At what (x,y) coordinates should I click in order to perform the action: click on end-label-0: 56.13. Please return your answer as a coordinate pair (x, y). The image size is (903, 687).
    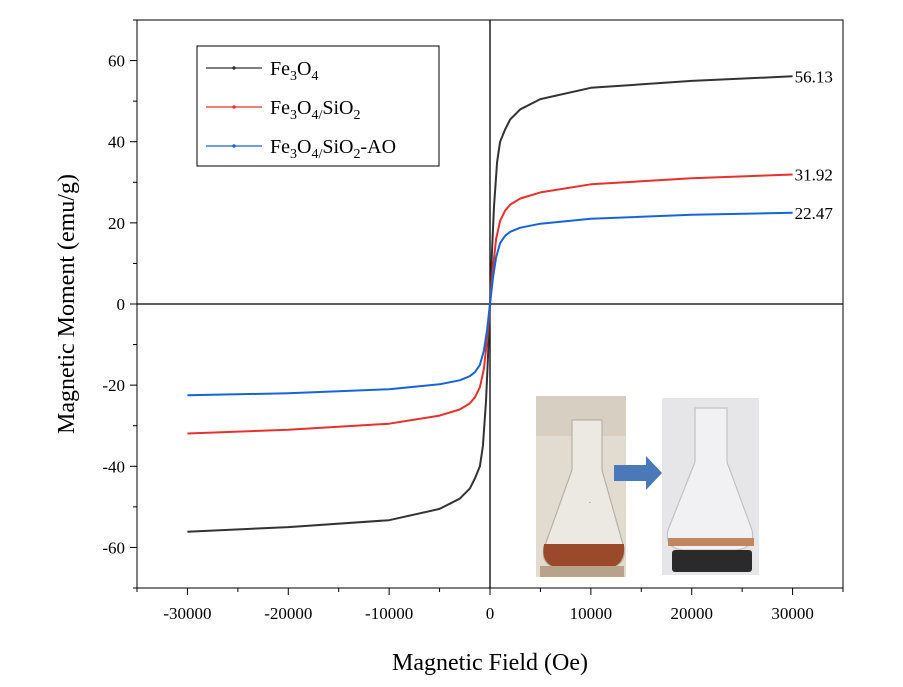
    Looking at the image, I should click on (814, 76).